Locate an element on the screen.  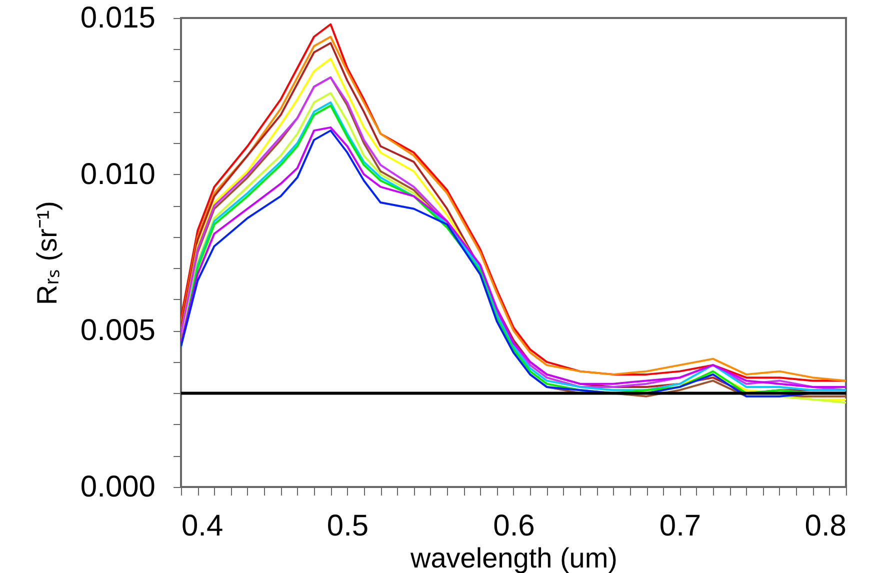
x-tick-label: 0.6 is located at coordinates (514, 526).